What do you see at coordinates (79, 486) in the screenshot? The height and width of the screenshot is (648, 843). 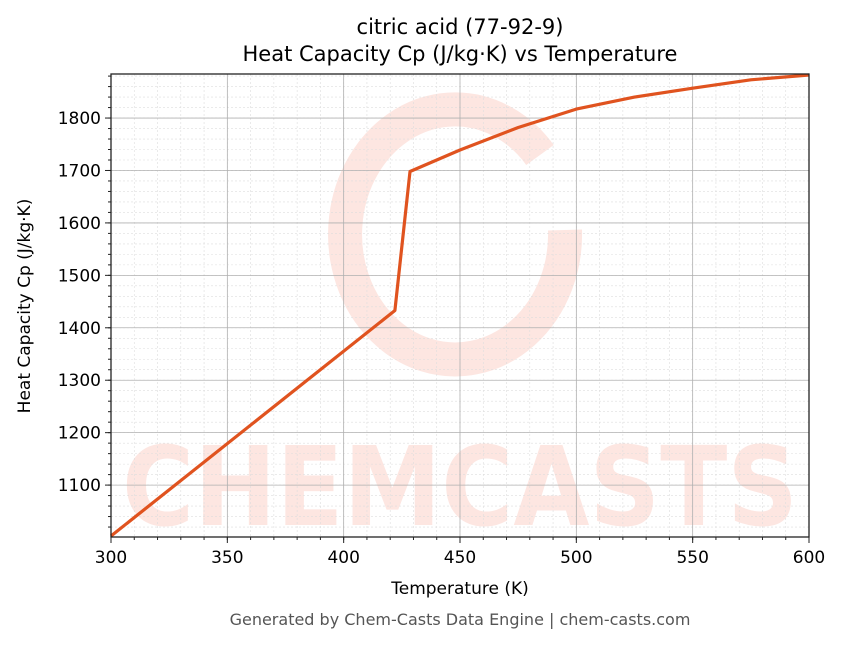 I see `y-tick-label: 1100` at bounding box center [79, 486].